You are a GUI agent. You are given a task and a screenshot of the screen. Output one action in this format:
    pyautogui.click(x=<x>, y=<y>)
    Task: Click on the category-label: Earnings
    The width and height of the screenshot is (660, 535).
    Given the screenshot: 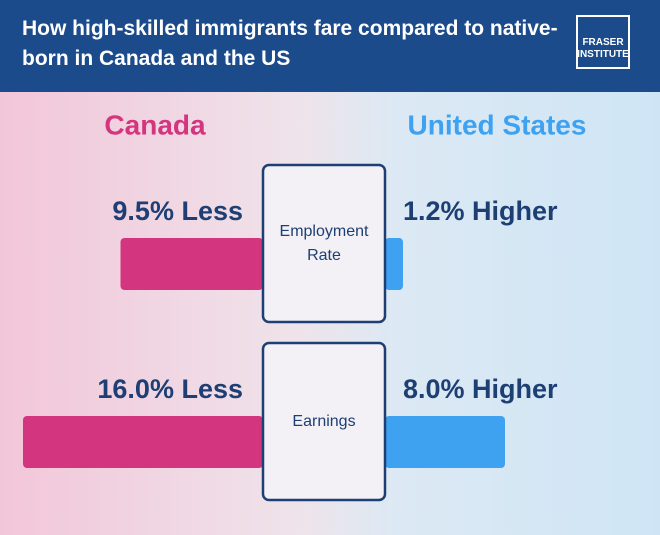 What is the action you would take?
    pyautogui.click(x=324, y=421)
    